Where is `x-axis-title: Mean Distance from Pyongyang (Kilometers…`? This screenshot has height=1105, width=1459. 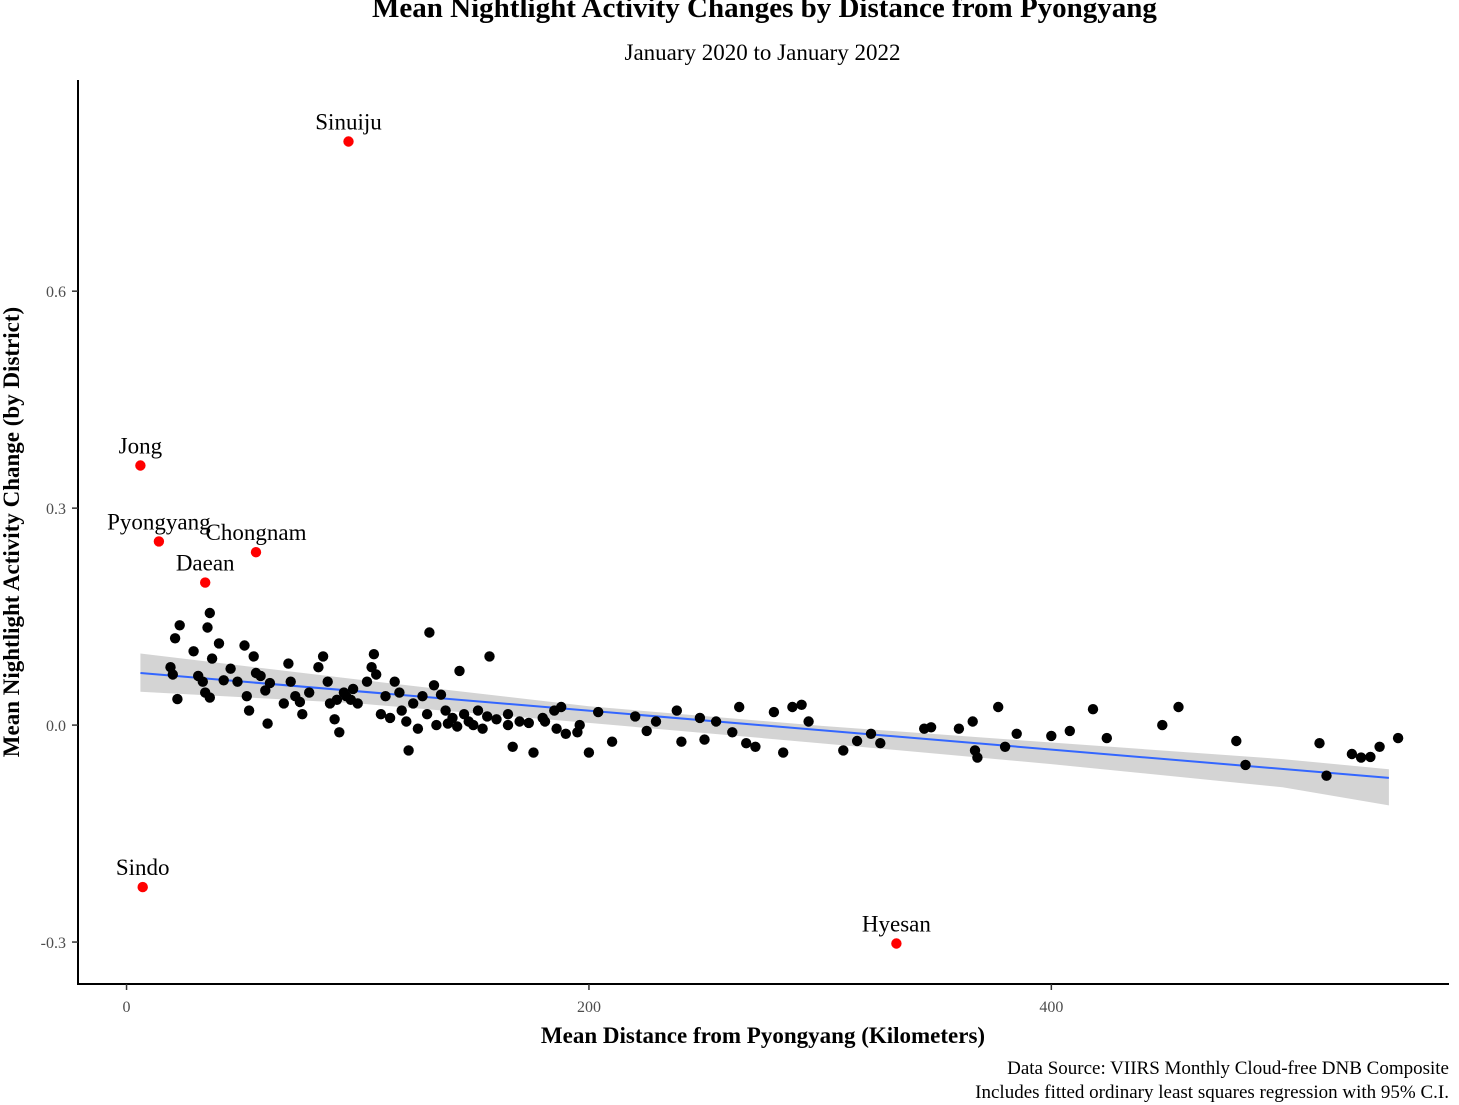 x-axis-title: Mean Distance from Pyongyang (Kilometers… is located at coordinates (763, 1035).